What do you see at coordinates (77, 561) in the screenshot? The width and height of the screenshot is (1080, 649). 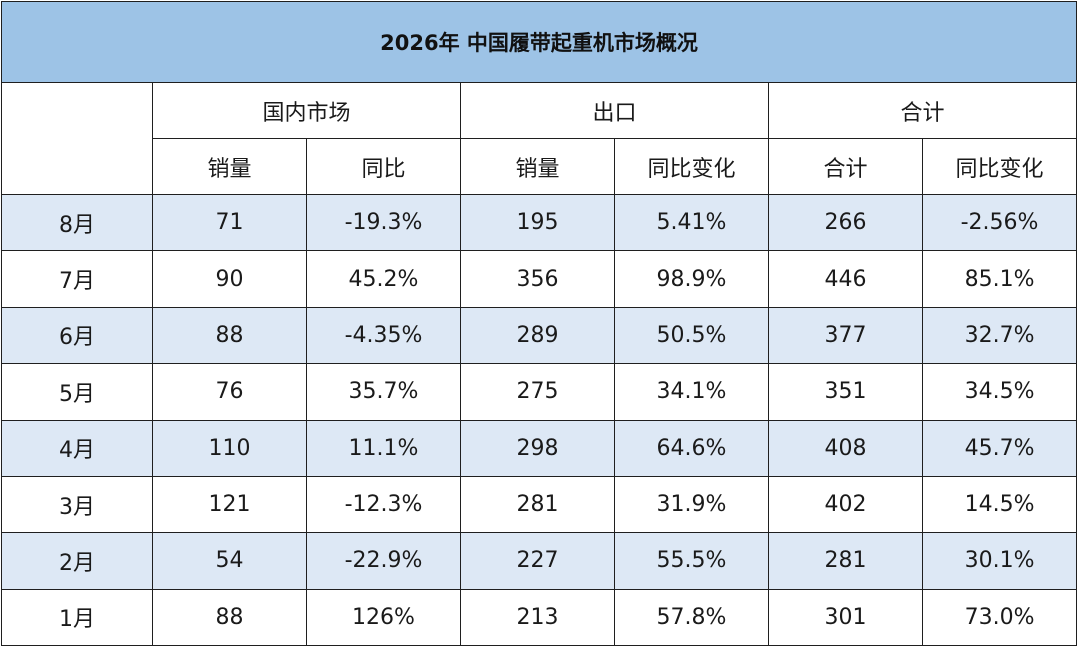 I see `month-cell: 2月` at bounding box center [77, 561].